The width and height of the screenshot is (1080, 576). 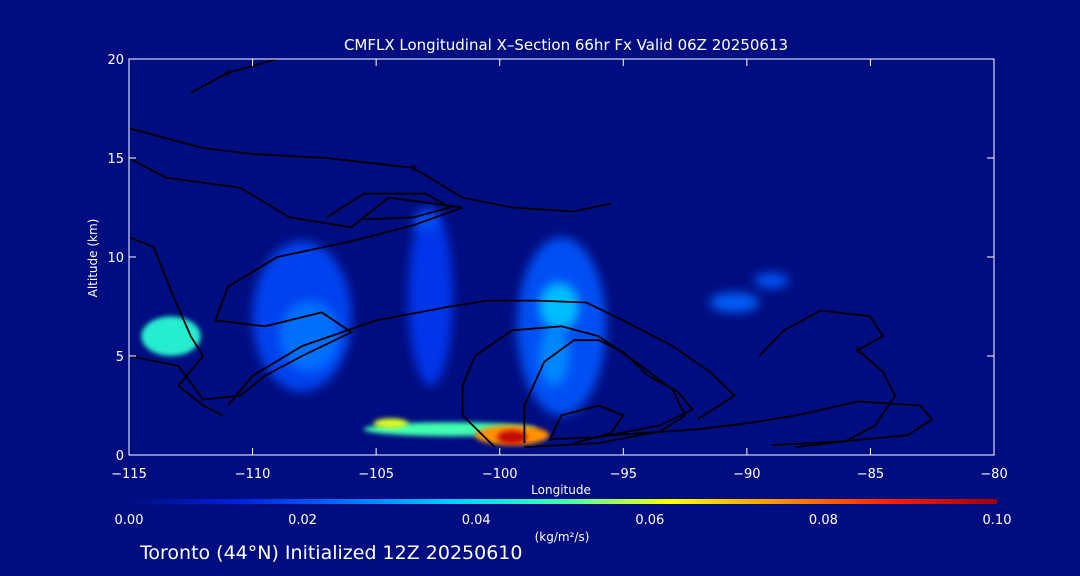 I want to click on colorbar-tick-label: 0.08, so click(x=823, y=520).